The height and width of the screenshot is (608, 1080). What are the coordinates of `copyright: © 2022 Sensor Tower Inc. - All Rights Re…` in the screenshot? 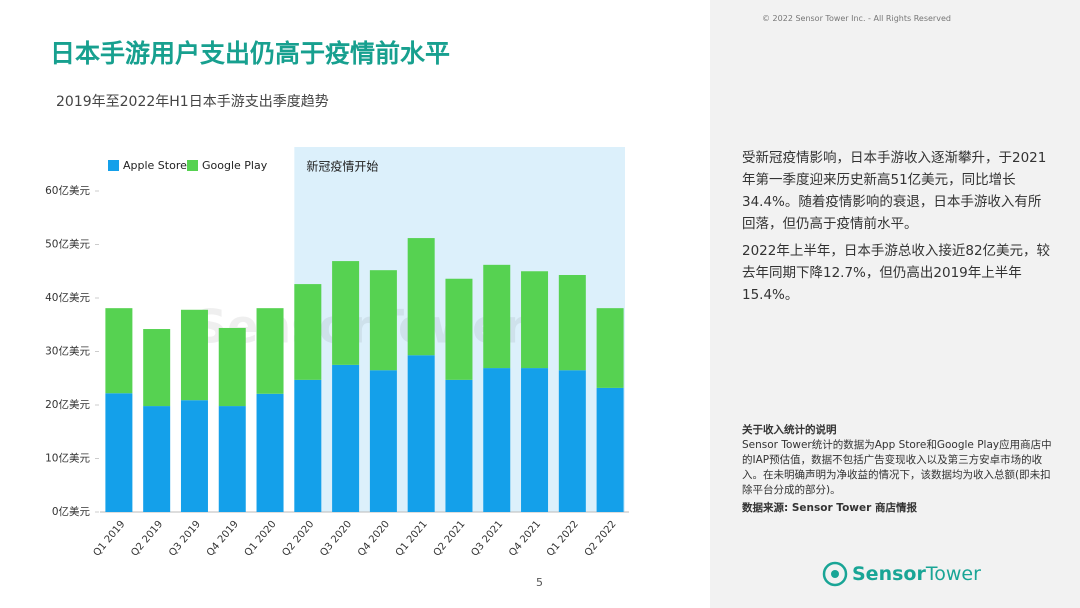 It's located at (856, 18).